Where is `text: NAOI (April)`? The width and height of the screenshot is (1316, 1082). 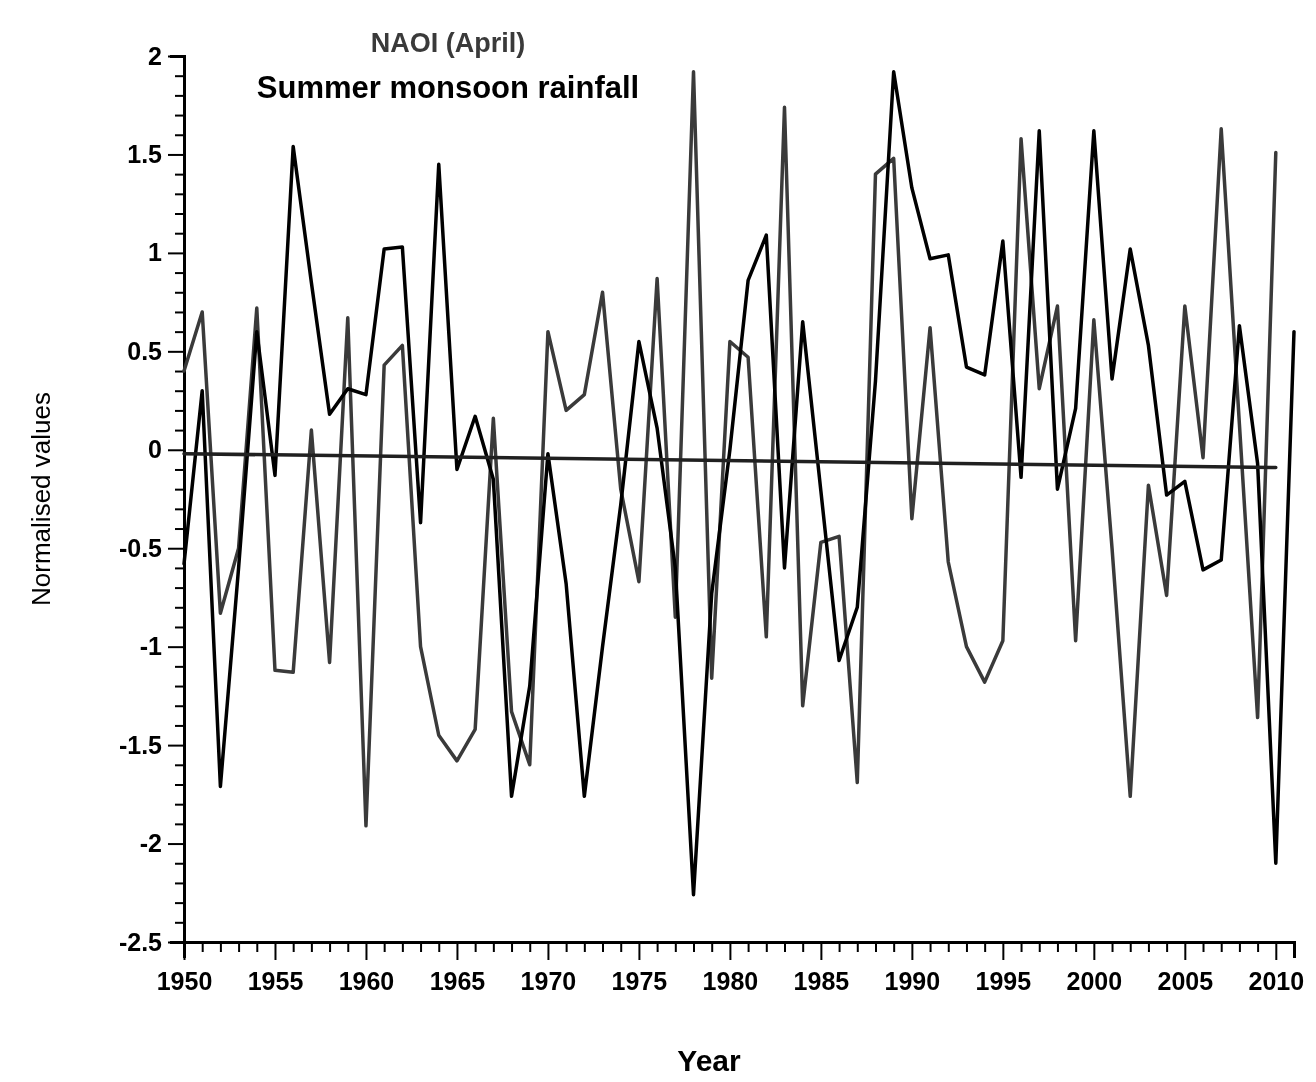 text: NAOI (April) is located at coordinates (448, 43).